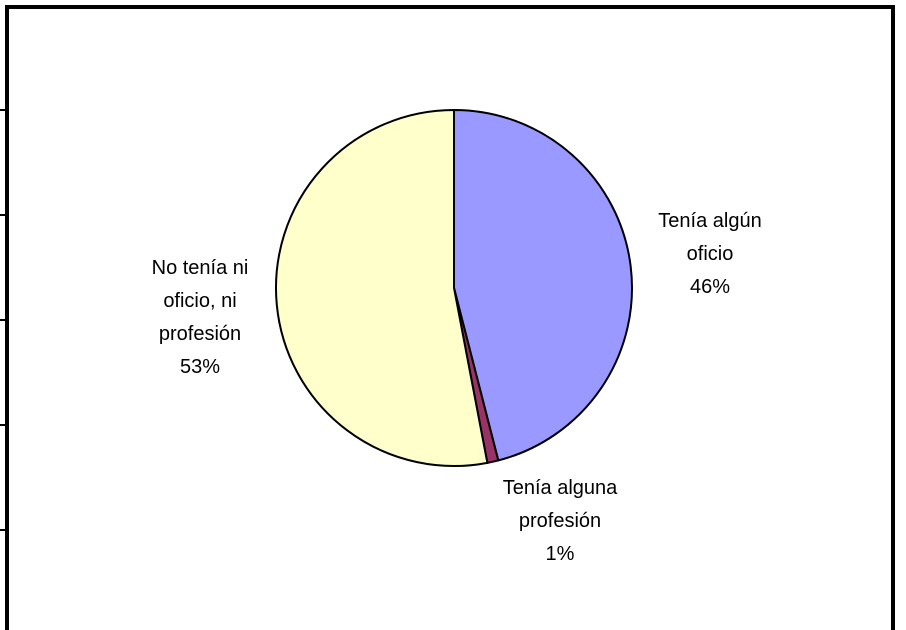 Image resolution: width=906 pixels, height=630 pixels. I want to click on category-name: Tenía alguna profesión, so click(560, 504).